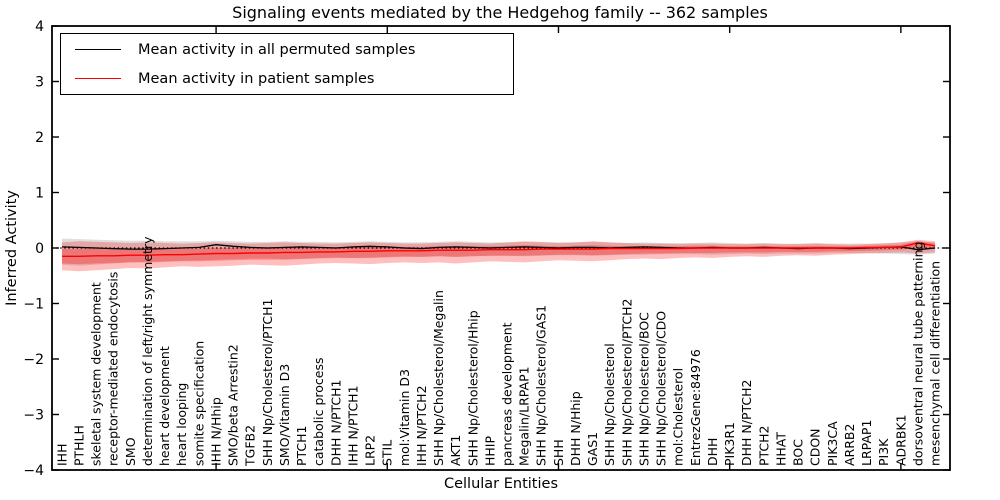 This screenshot has width=1000, height=500. Describe the element at coordinates (267, 383) in the screenshot. I see `x-tick-label: SHH Np/Cholesterol/PTCH1` at that location.